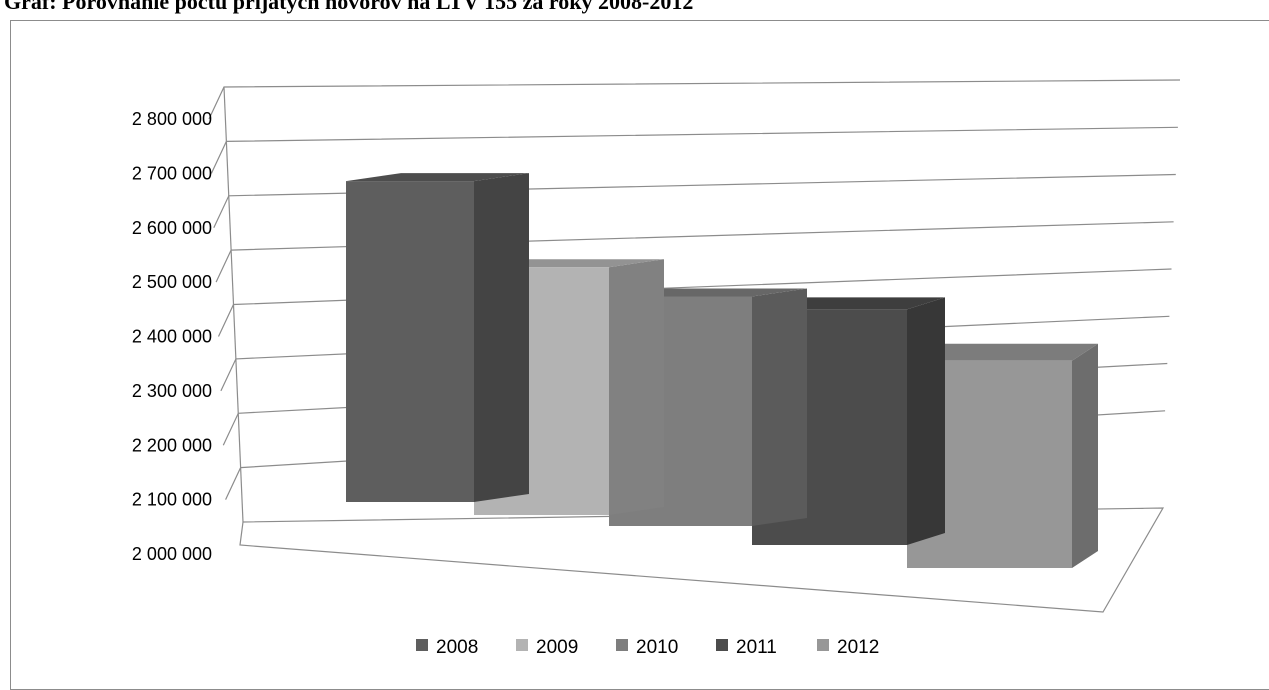 Image resolution: width=1269 pixels, height=690 pixels. I want to click on bar-side-2009, so click(636, 387).